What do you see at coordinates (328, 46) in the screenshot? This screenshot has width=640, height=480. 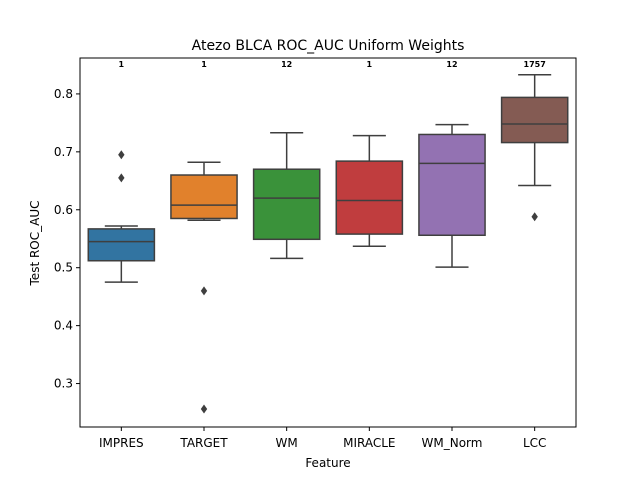 I see `chart-title: Atezo BLCA ROC_AUC Uniform Weights` at bounding box center [328, 46].